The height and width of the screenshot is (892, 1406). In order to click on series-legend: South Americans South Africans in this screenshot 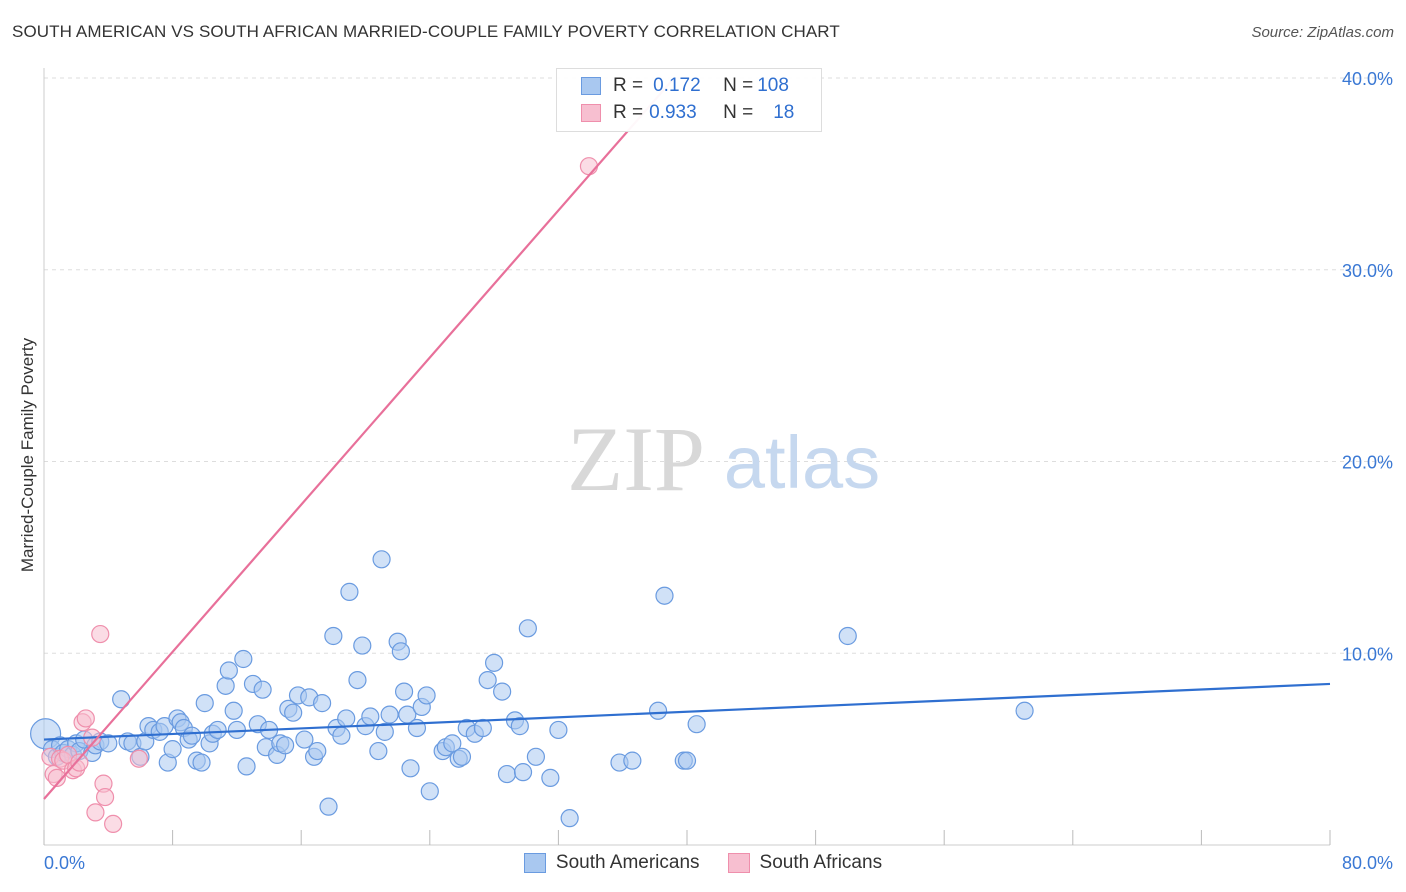, I will do `click(703, 863)`.